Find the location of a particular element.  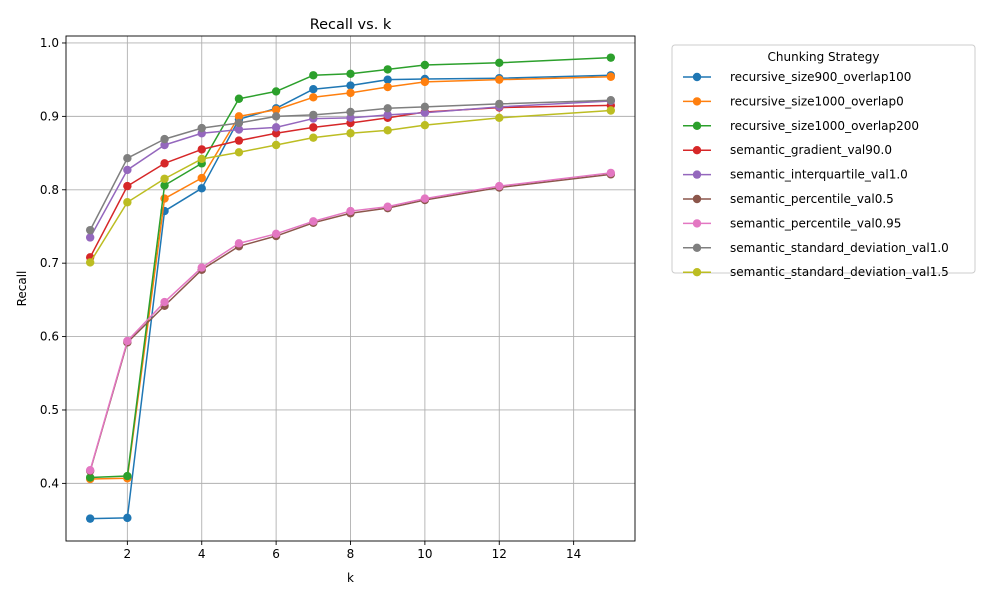

x-axis-label: k is located at coordinates (350, 578).